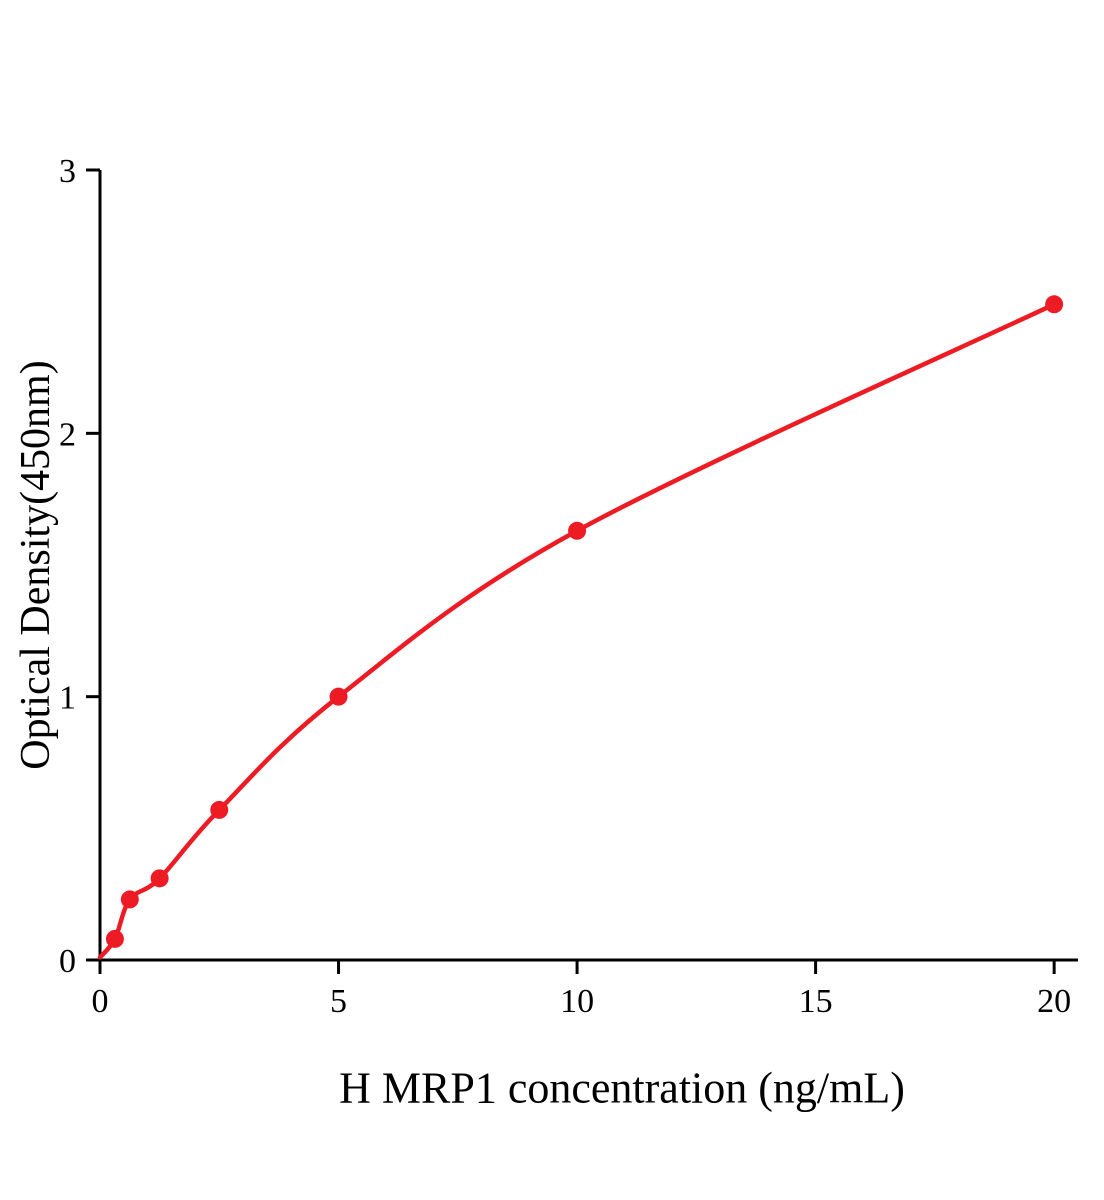 The width and height of the screenshot is (1104, 1200). Describe the element at coordinates (100, 1001) in the screenshot. I see `x-tick-label: 0` at that location.